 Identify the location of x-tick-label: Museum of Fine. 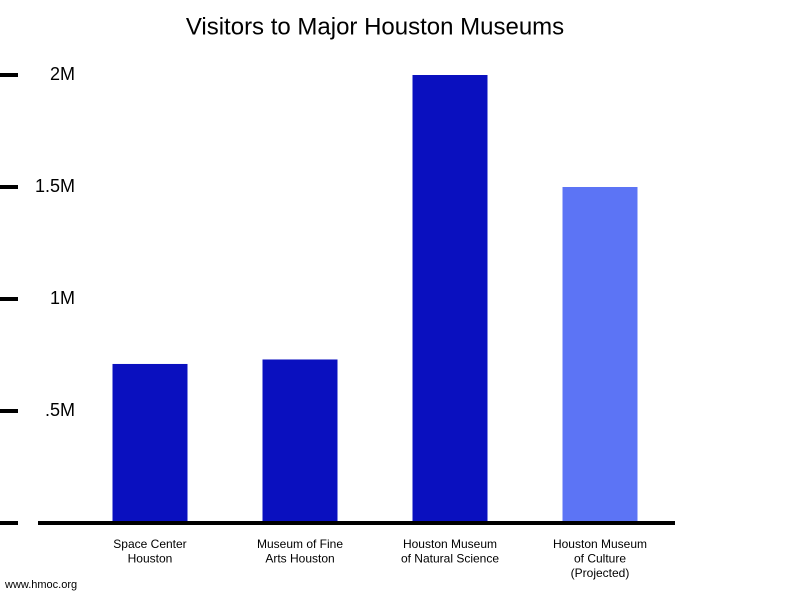
(300, 544).